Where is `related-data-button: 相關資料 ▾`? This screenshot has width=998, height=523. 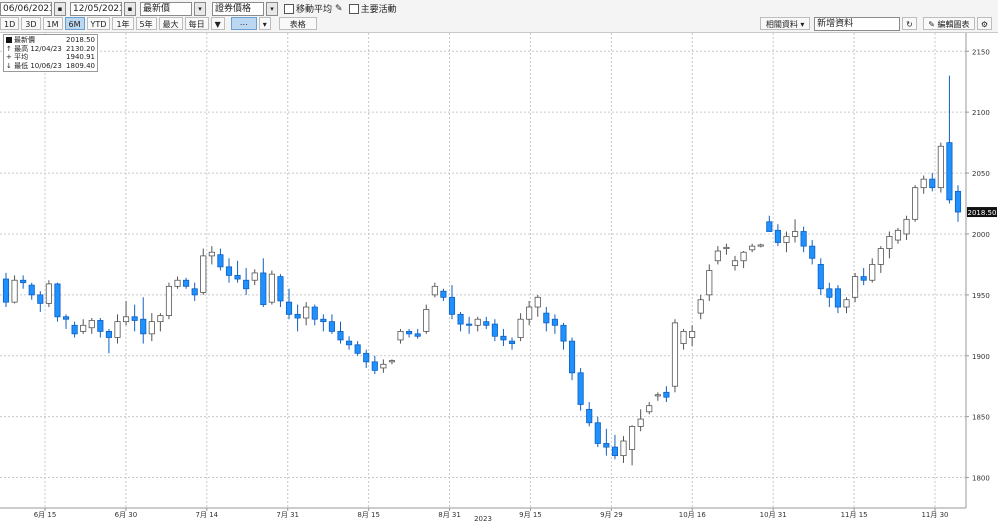
related-data-button: 相關資料 ▾ is located at coordinates (785, 23).